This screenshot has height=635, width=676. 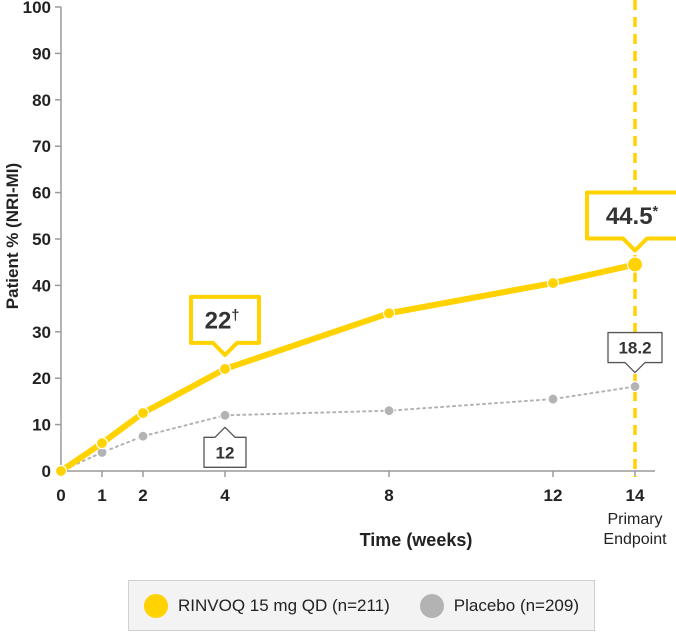 I want to click on y-tick-label: 100, so click(x=37, y=8).